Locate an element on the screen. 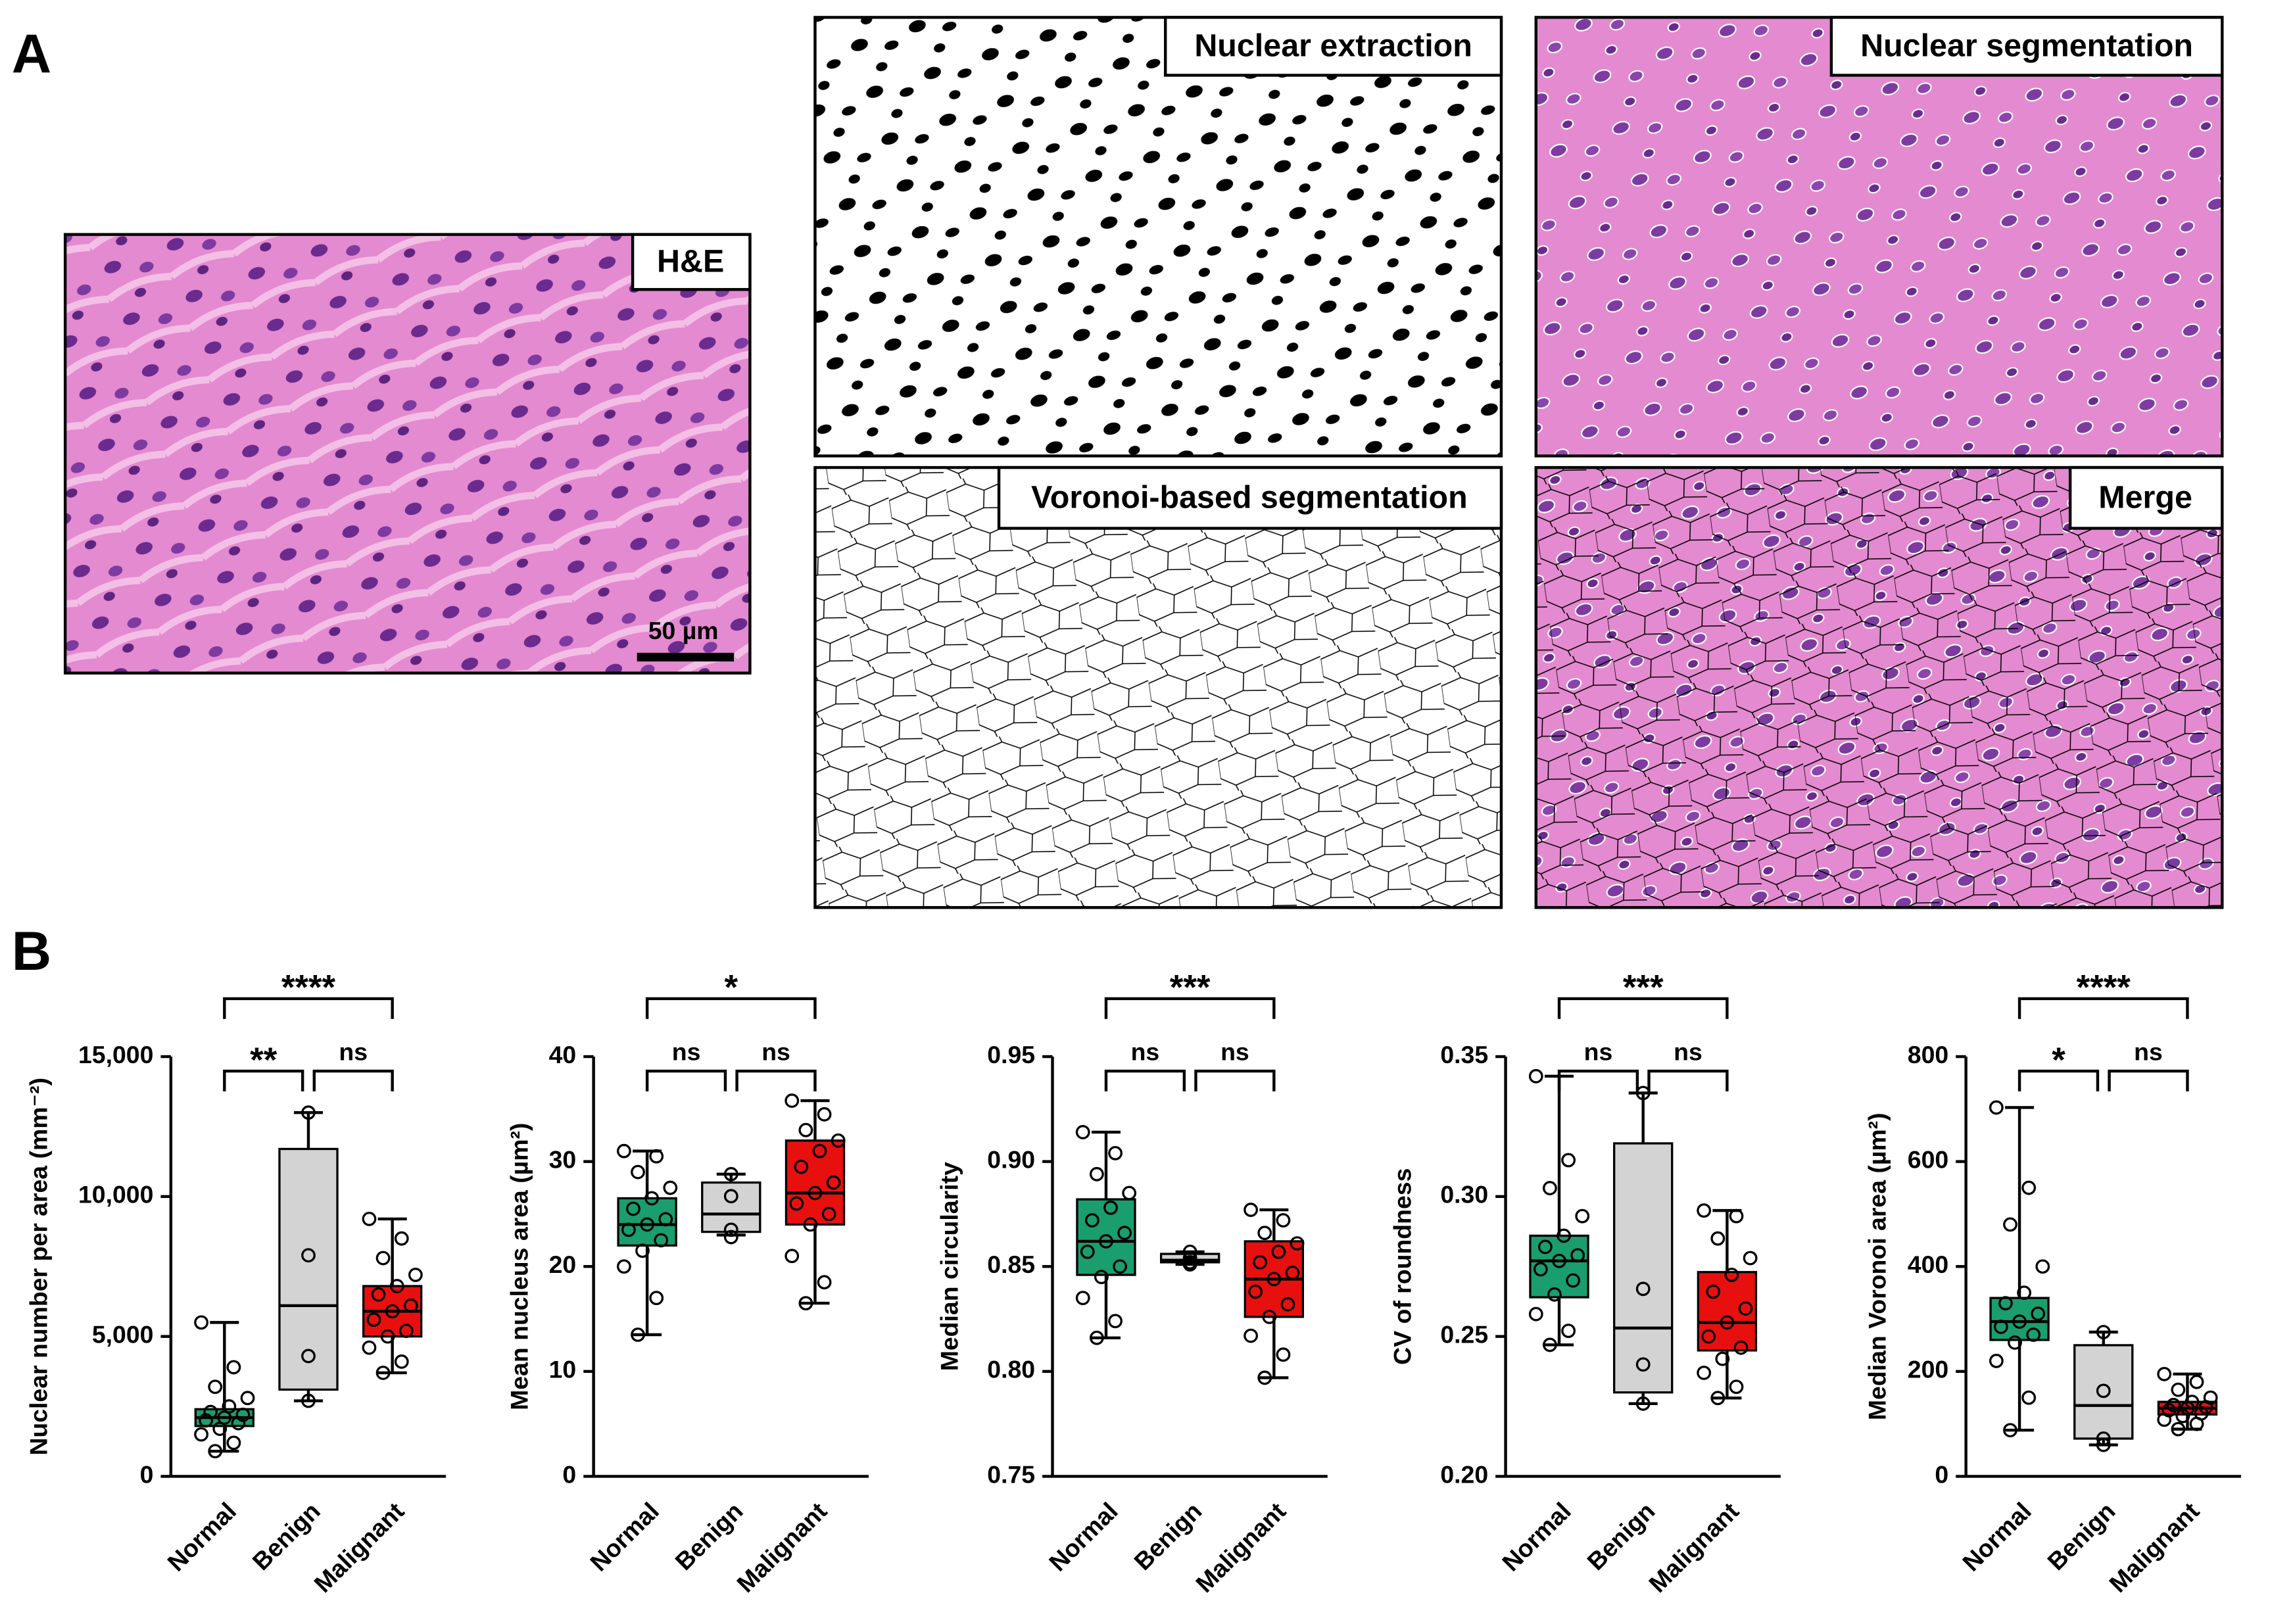 The height and width of the screenshot is (1624, 2270). y-tick-label: 0 is located at coordinates (147, 1474).